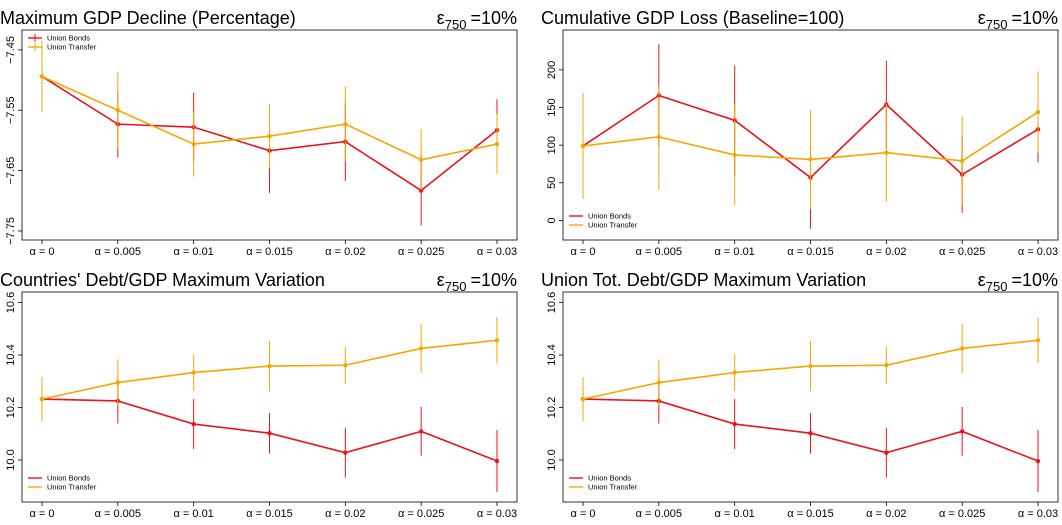 The height and width of the screenshot is (525, 1062). Describe the element at coordinates (552, 220) in the screenshot. I see `y-tick-label: 0` at that location.